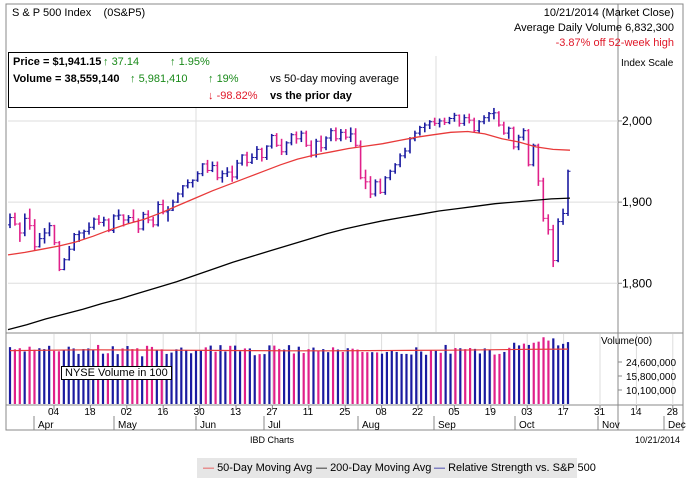 The height and width of the screenshot is (483, 688). I want to click on date-tick-label: 18, so click(90, 412).